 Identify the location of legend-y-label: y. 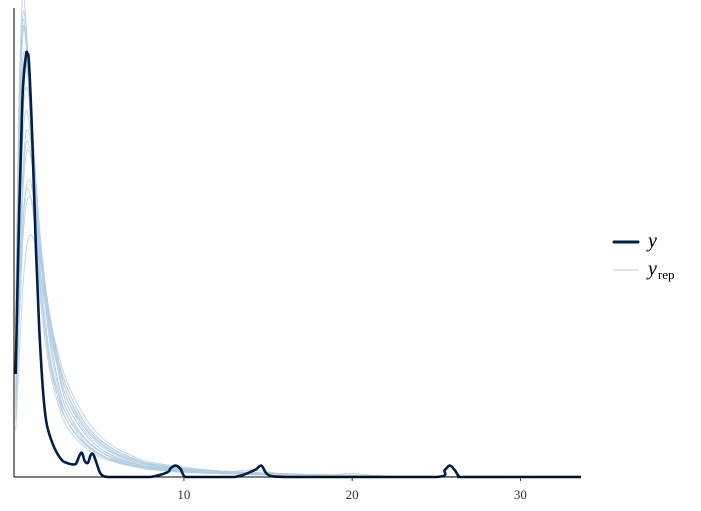
(651, 241).